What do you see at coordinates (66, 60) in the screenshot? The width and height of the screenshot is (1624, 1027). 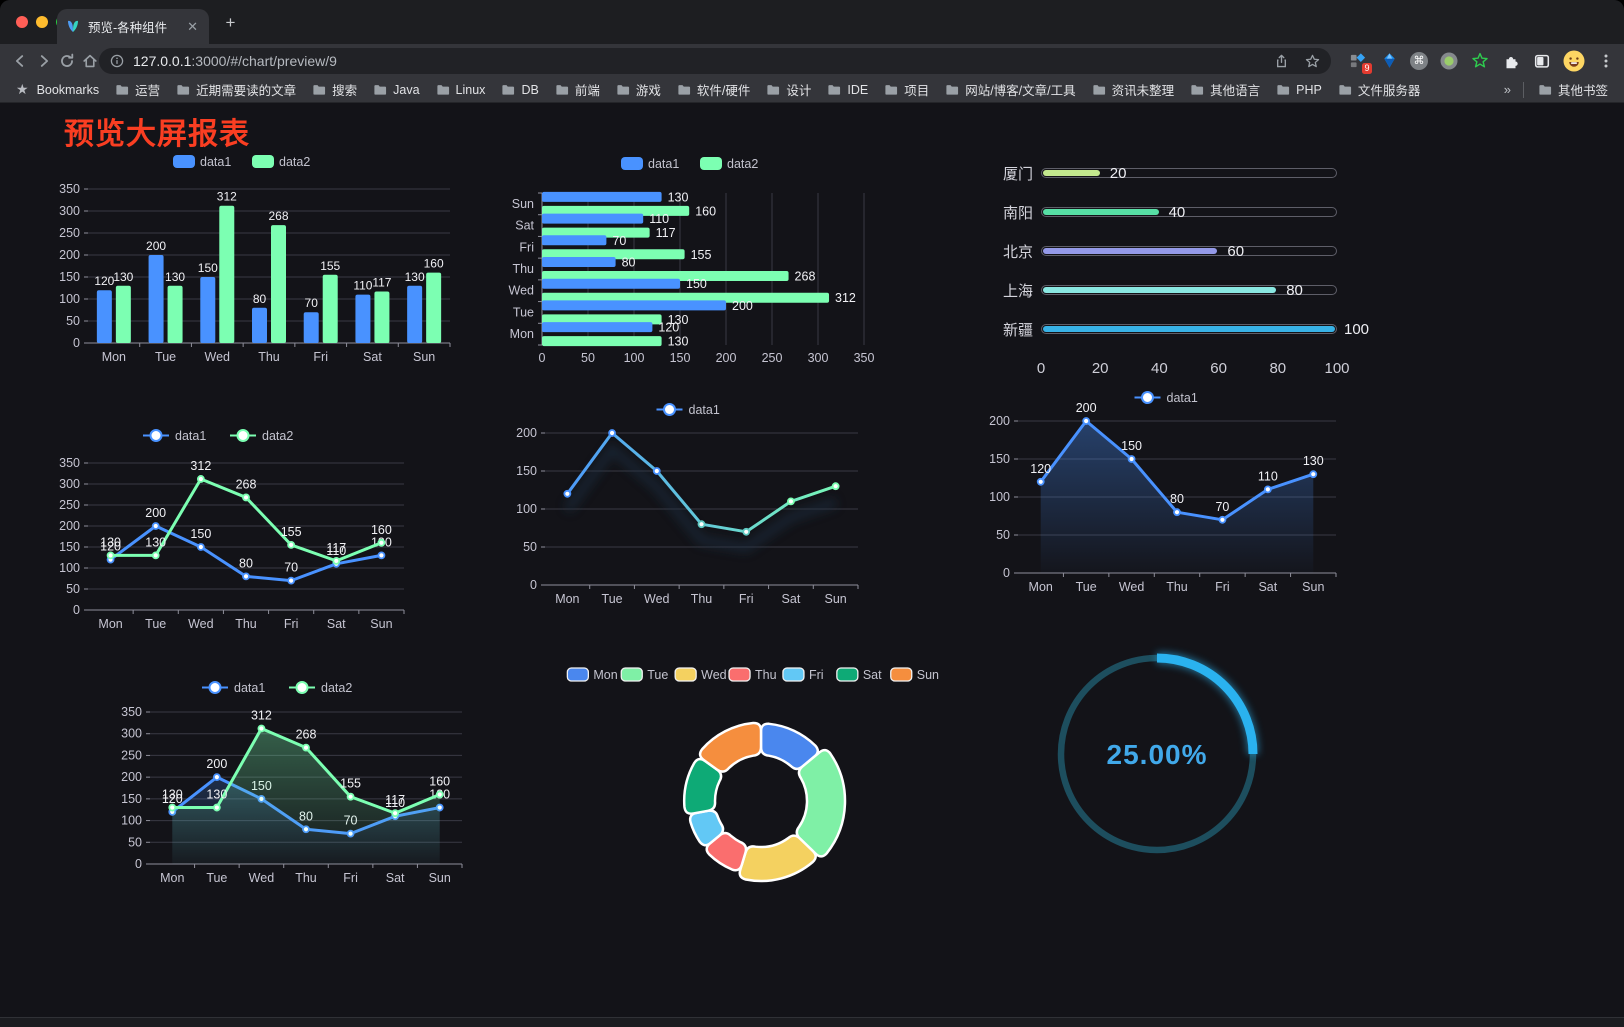 I see `reload-button` at bounding box center [66, 60].